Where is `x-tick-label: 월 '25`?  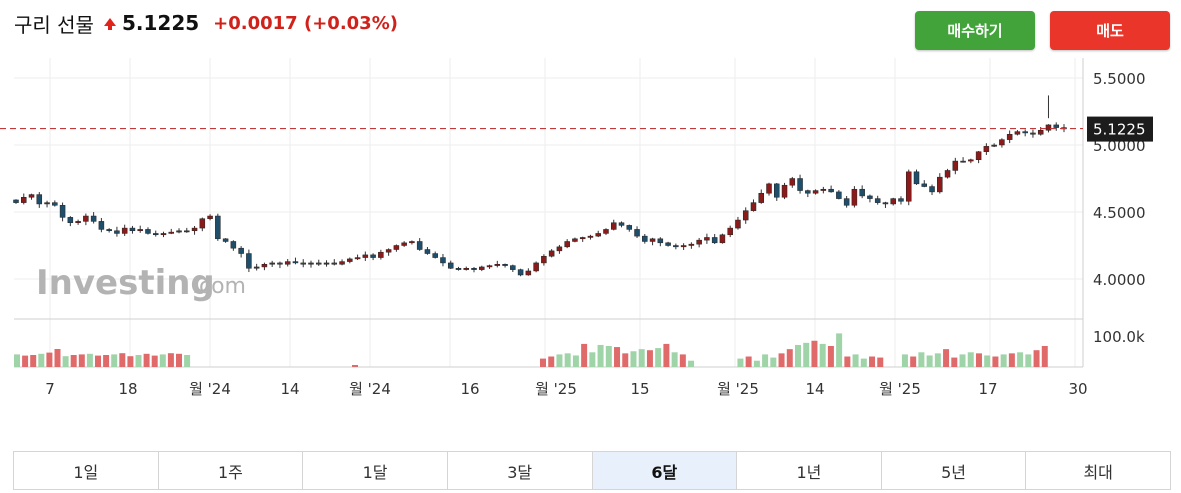
x-tick-label: 월 '25 is located at coordinates (900, 389).